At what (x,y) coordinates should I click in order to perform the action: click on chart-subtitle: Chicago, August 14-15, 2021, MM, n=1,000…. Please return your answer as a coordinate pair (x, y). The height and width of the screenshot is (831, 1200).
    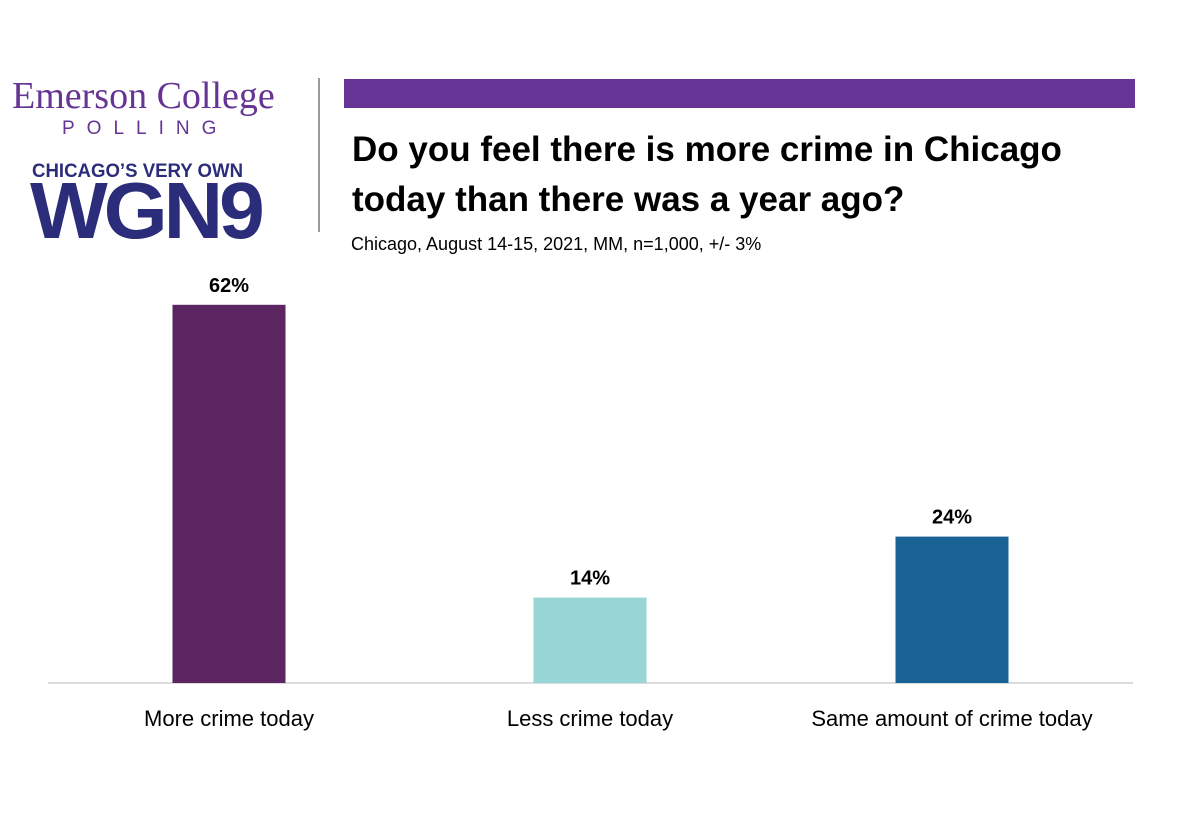
    Looking at the image, I should click on (556, 244).